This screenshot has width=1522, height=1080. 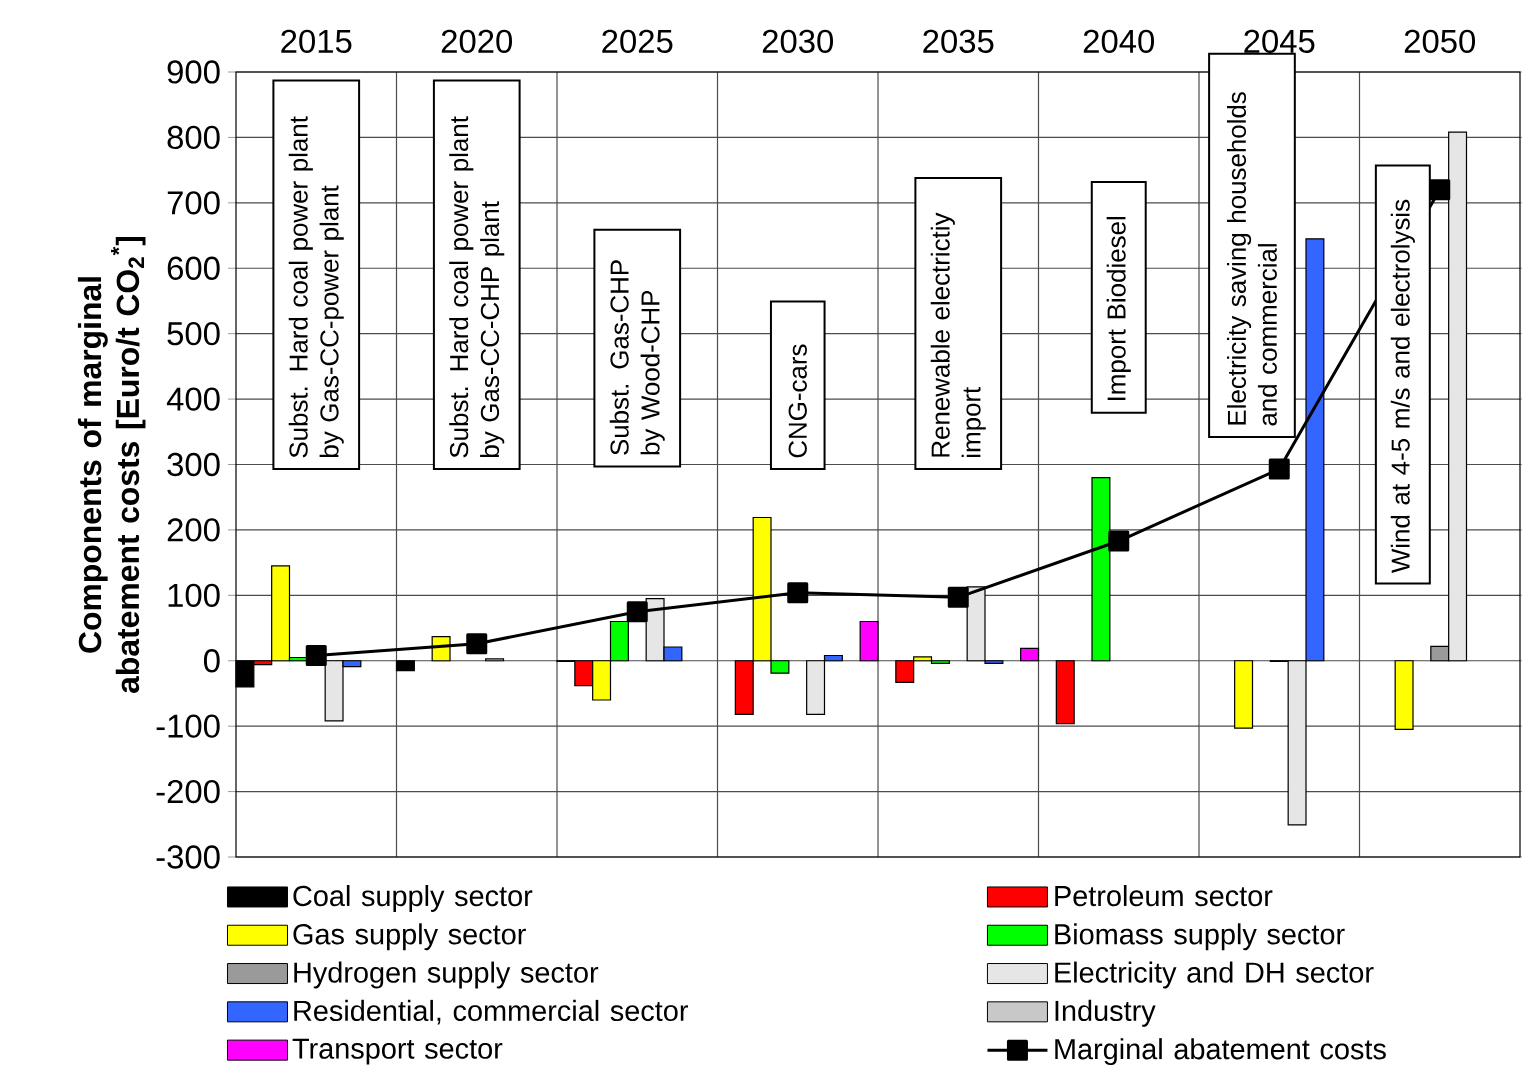 What do you see at coordinates (1118, 309) in the screenshot?
I see `annotation: Import Biodiesel` at bounding box center [1118, 309].